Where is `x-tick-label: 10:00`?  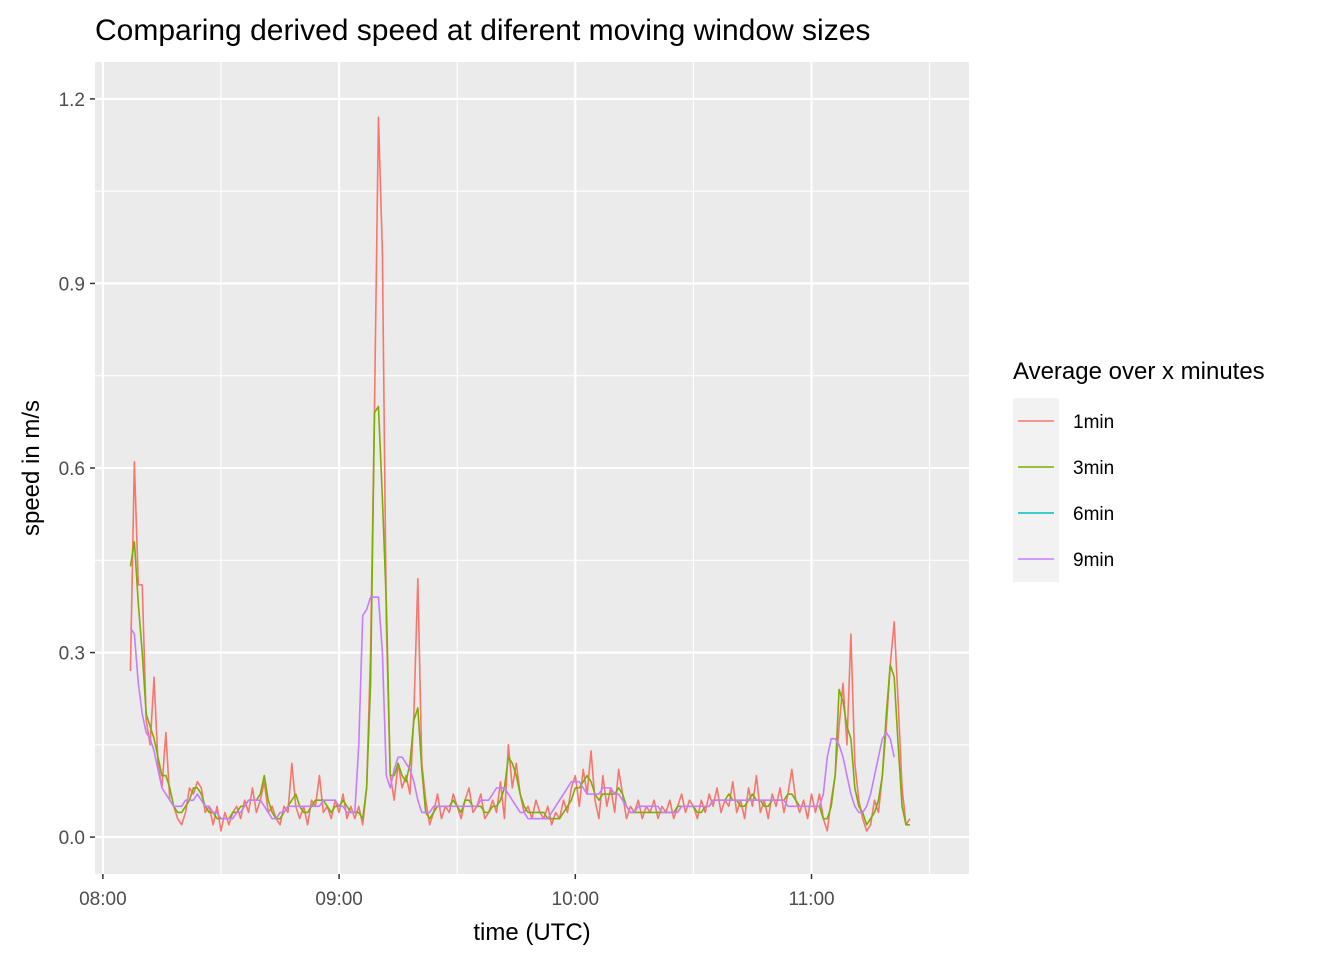 x-tick-label: 10:00 is located at coordinates (576, 899).